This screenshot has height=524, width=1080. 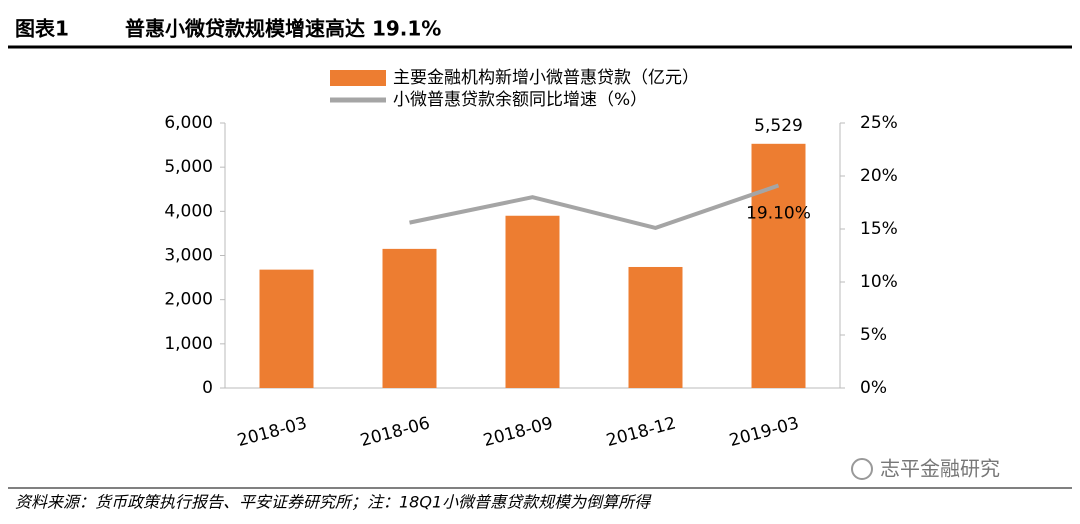 What do you see at coordinates (283, 29) in the screenshot?
I see `chart-title: 普惠小微贷款规模增速高达 19.1%` at bounding box center [283, 29].